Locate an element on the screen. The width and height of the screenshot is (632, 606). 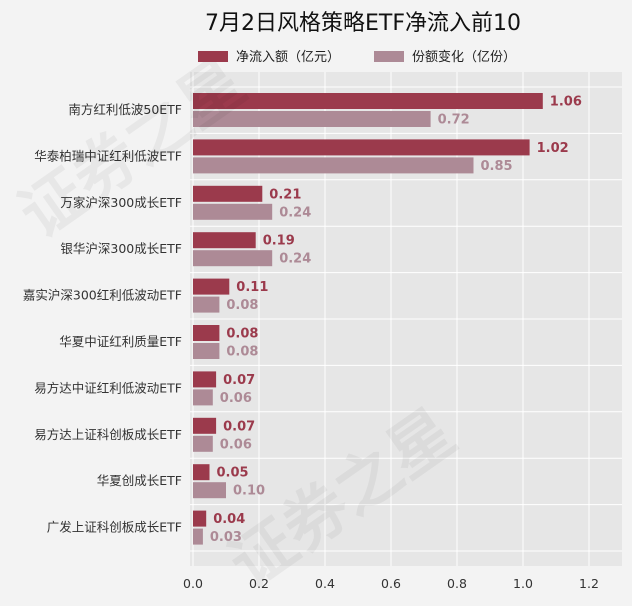
value-label-inflow: 1.06 is located at coordinates (566, 102).